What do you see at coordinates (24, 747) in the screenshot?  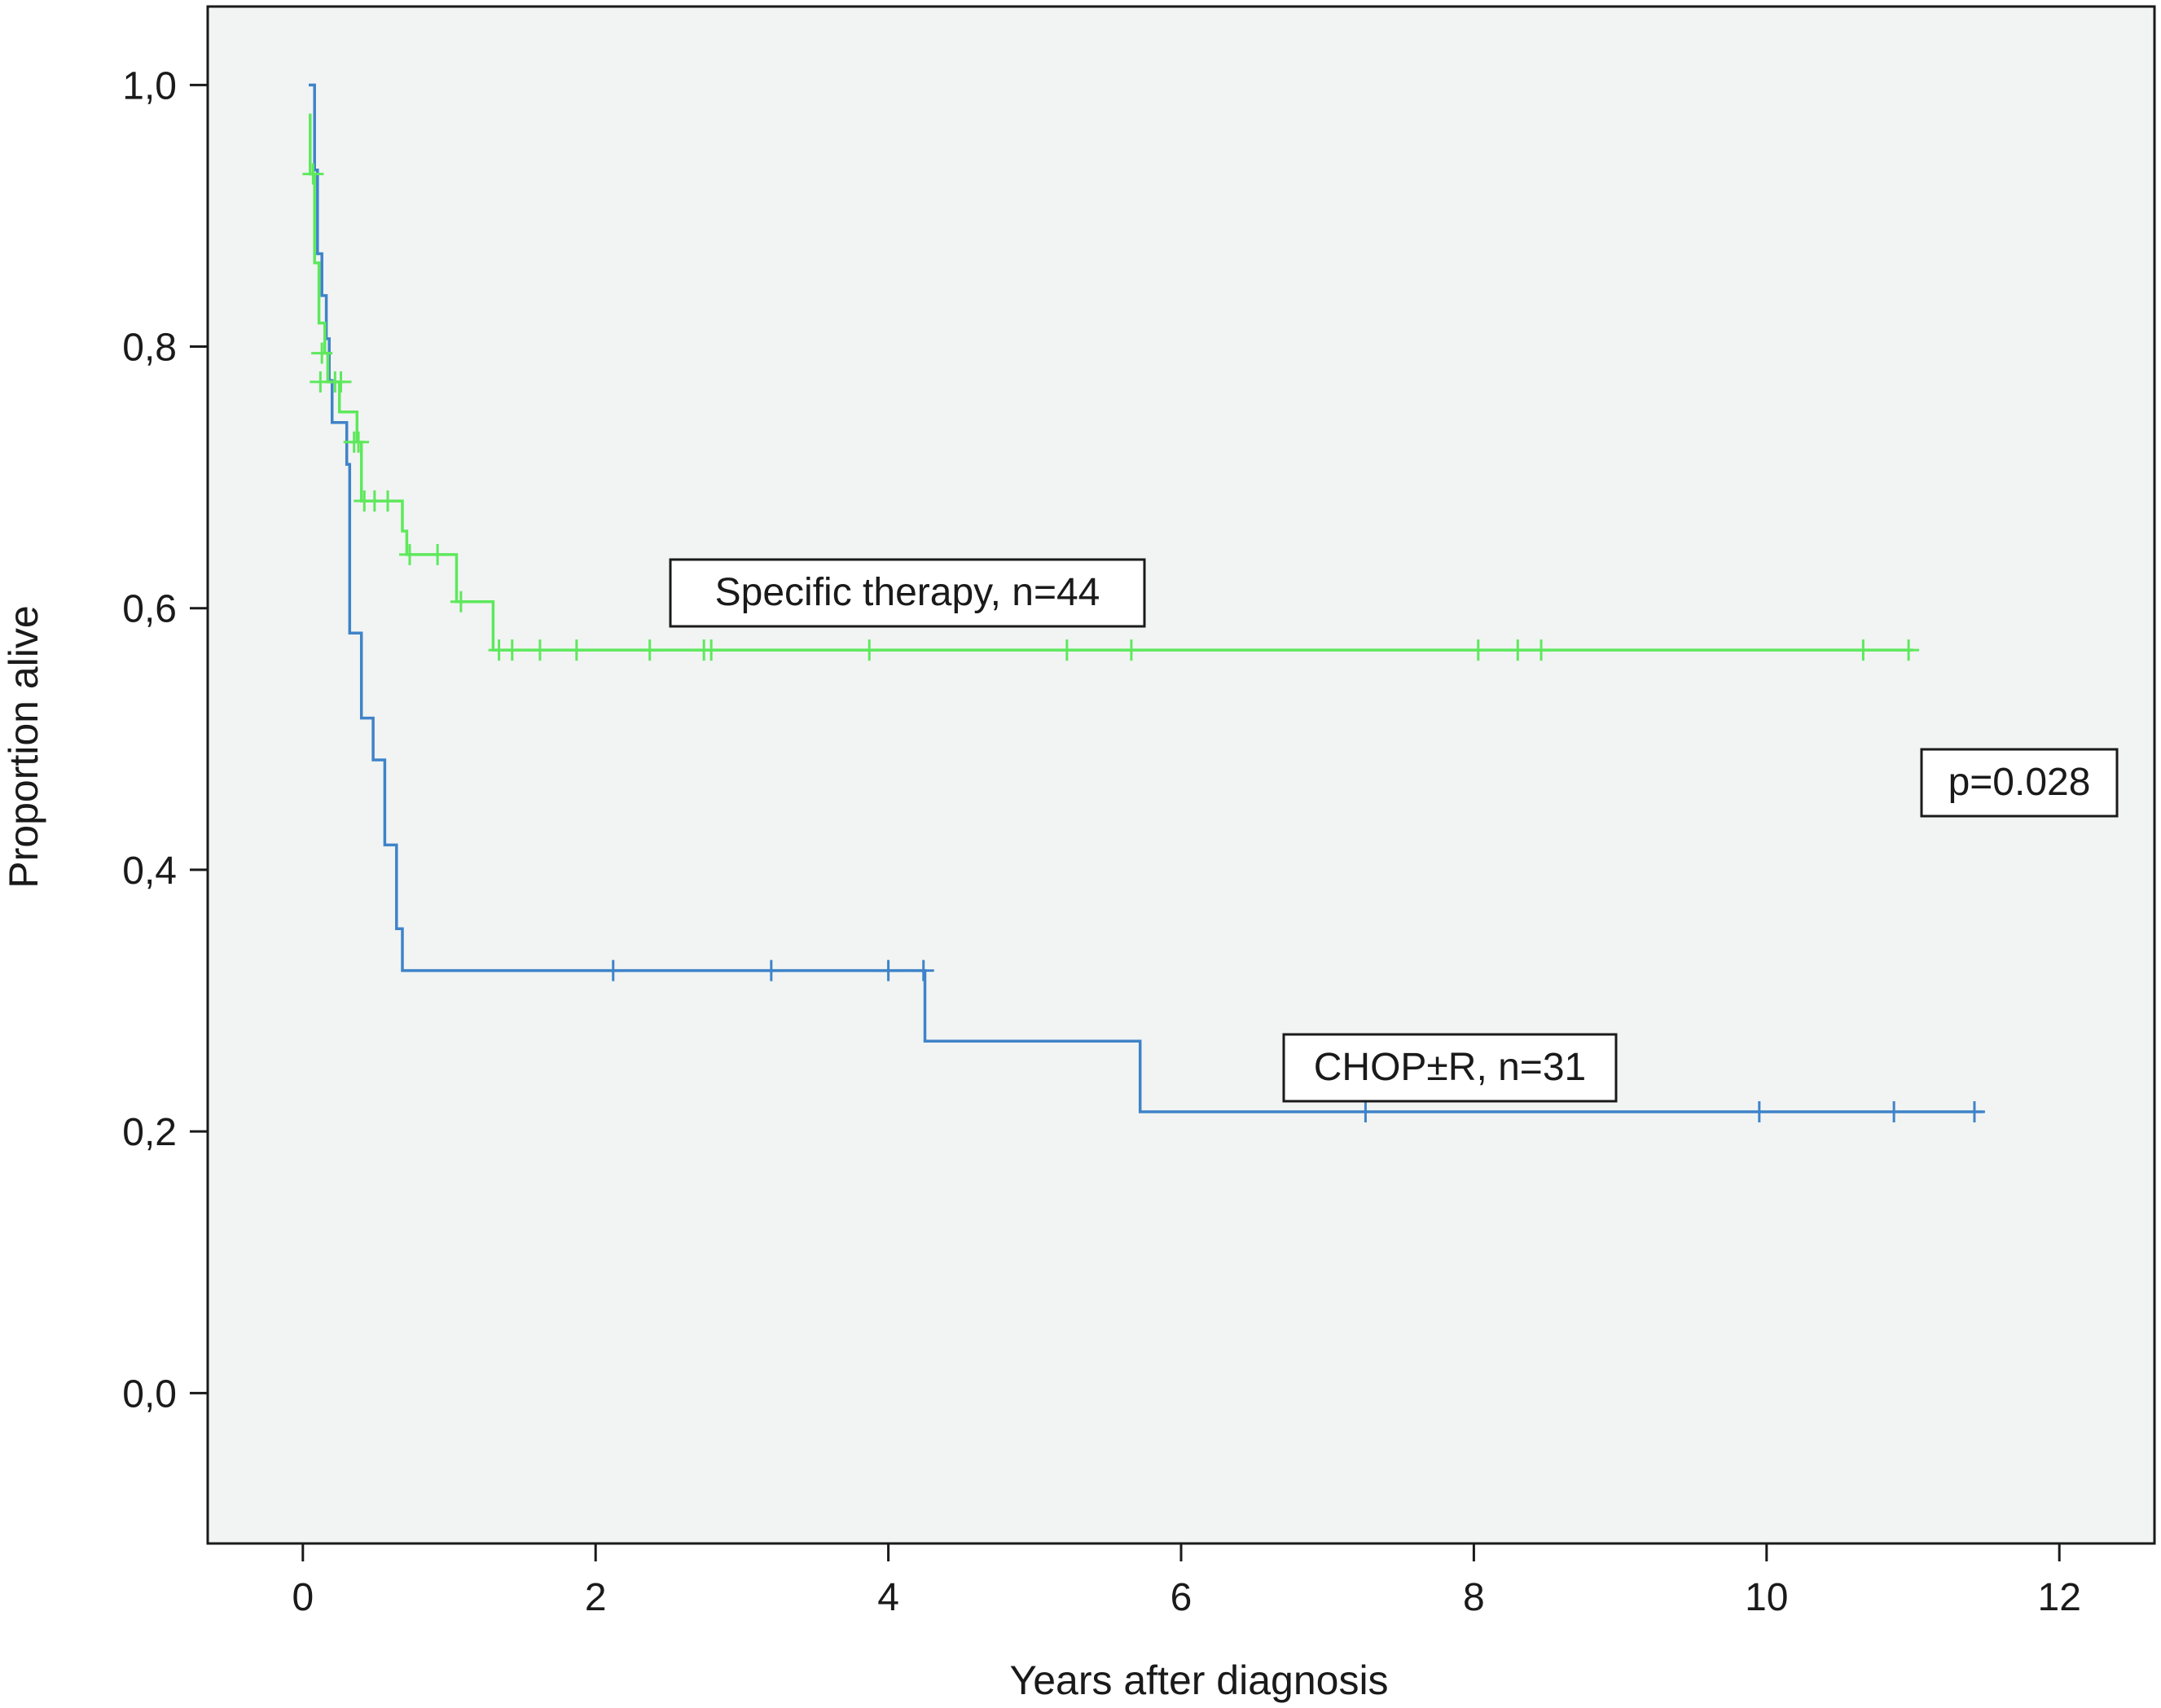 I see `y-axis-title: Proportion alive` at bounding box center [24, 747].